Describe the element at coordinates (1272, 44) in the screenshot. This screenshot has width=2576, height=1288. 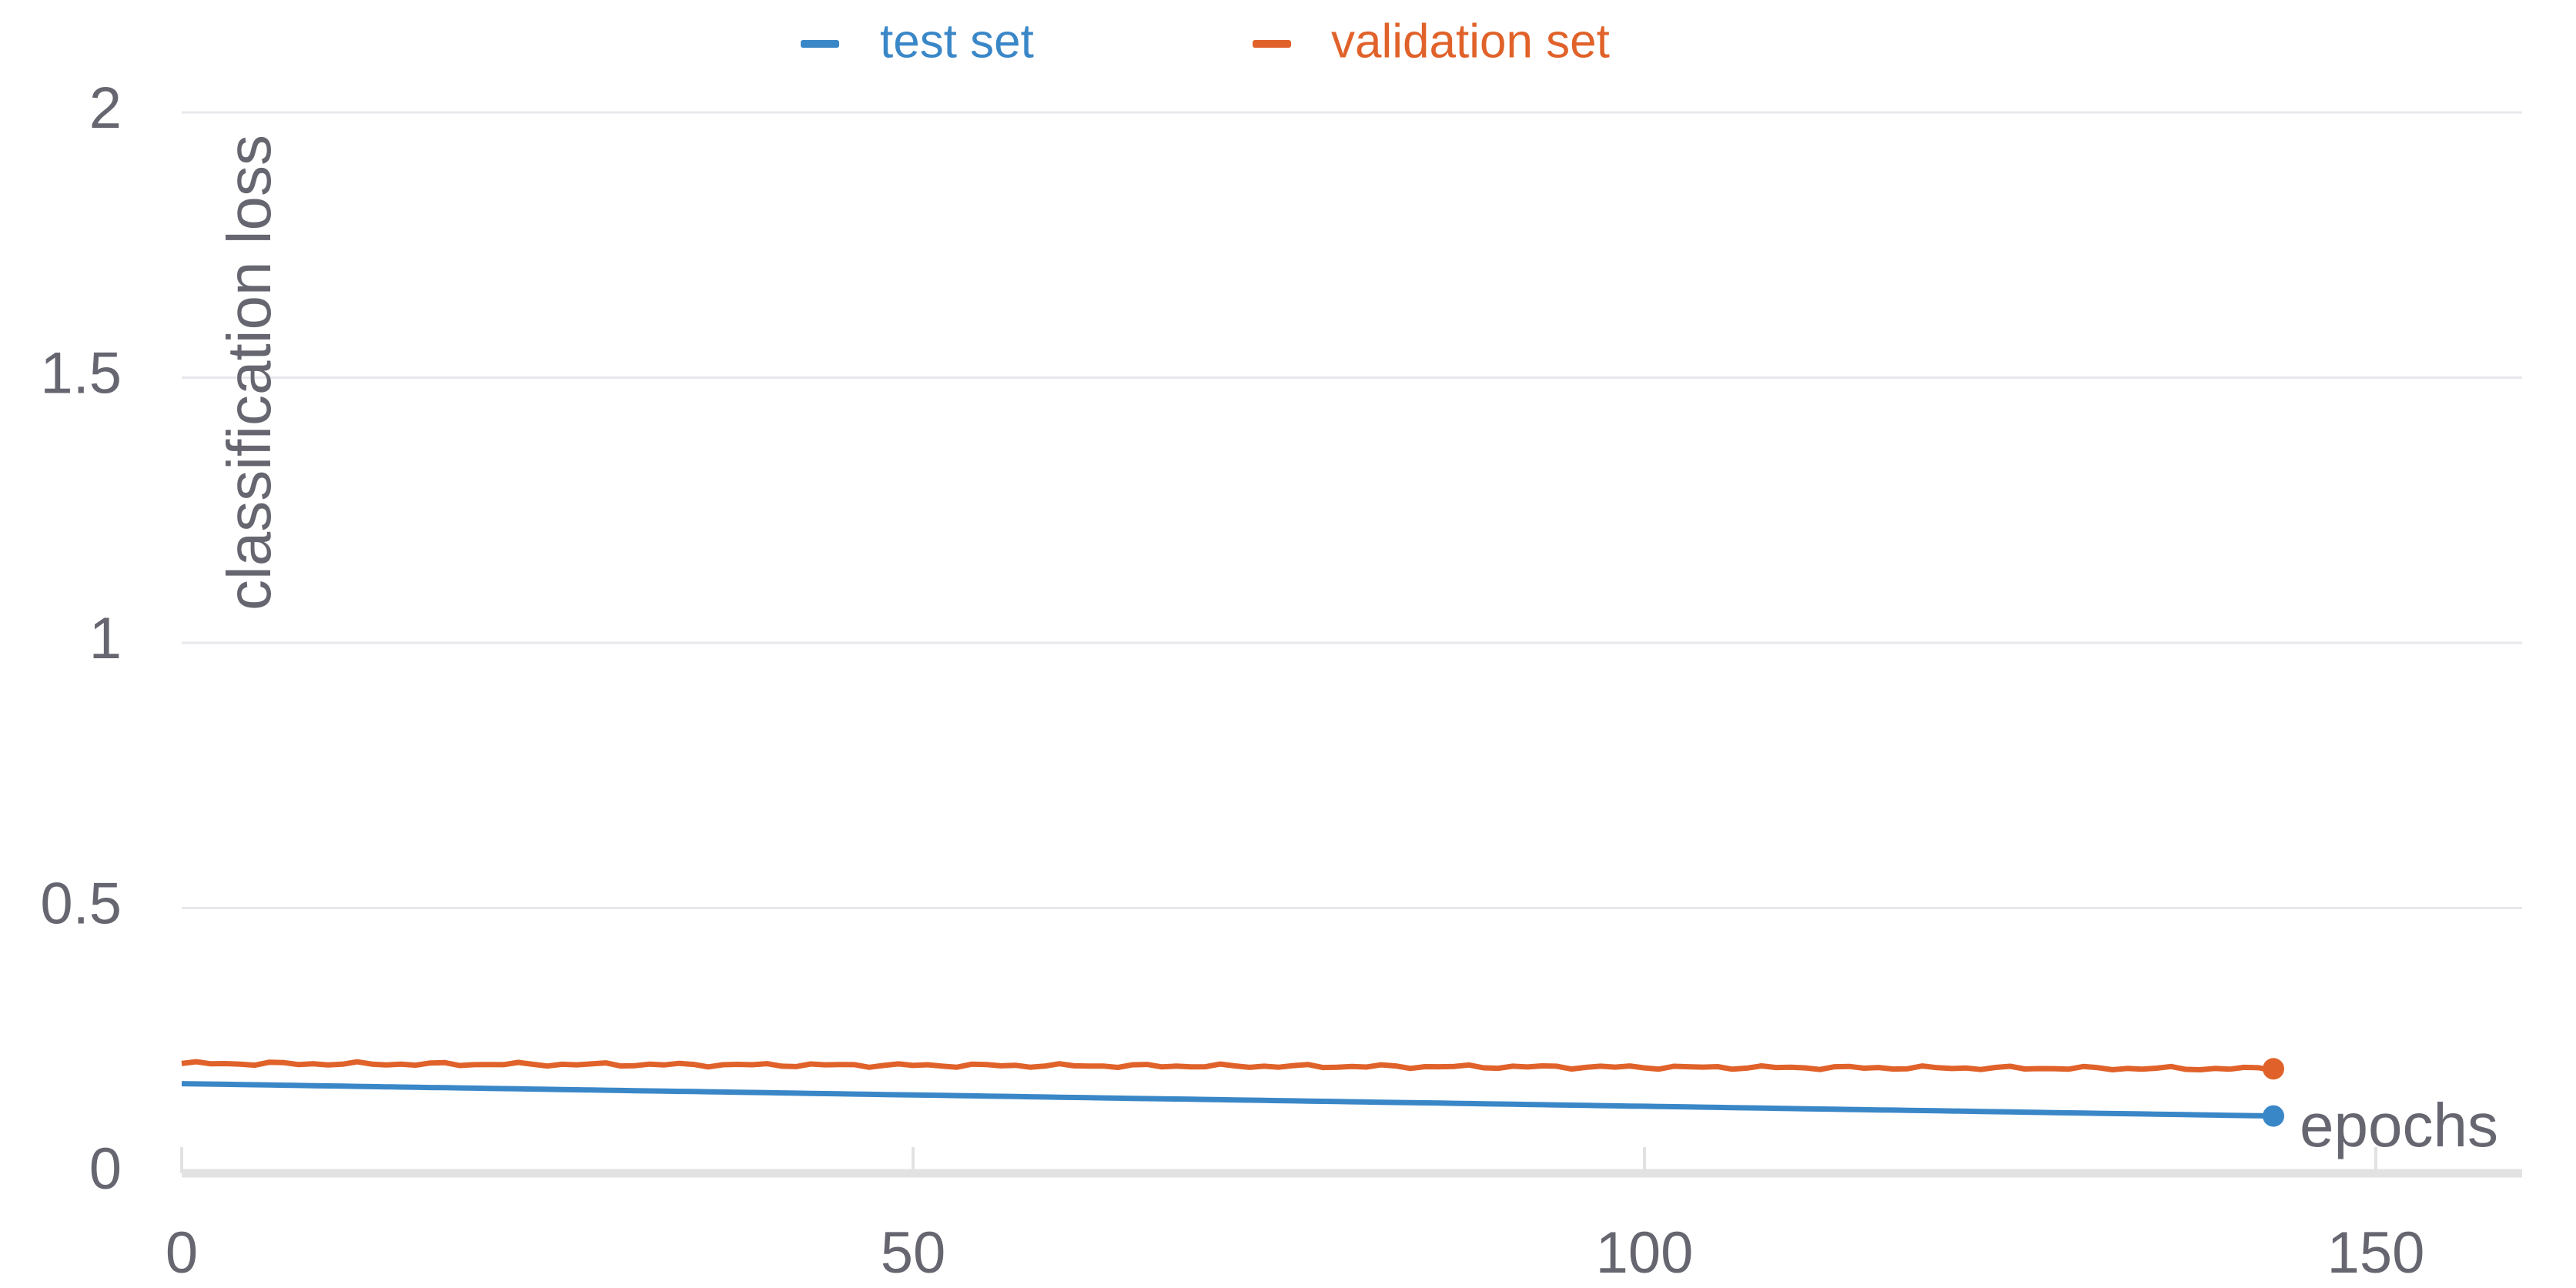
I see `legend-marker-validation` at that location.